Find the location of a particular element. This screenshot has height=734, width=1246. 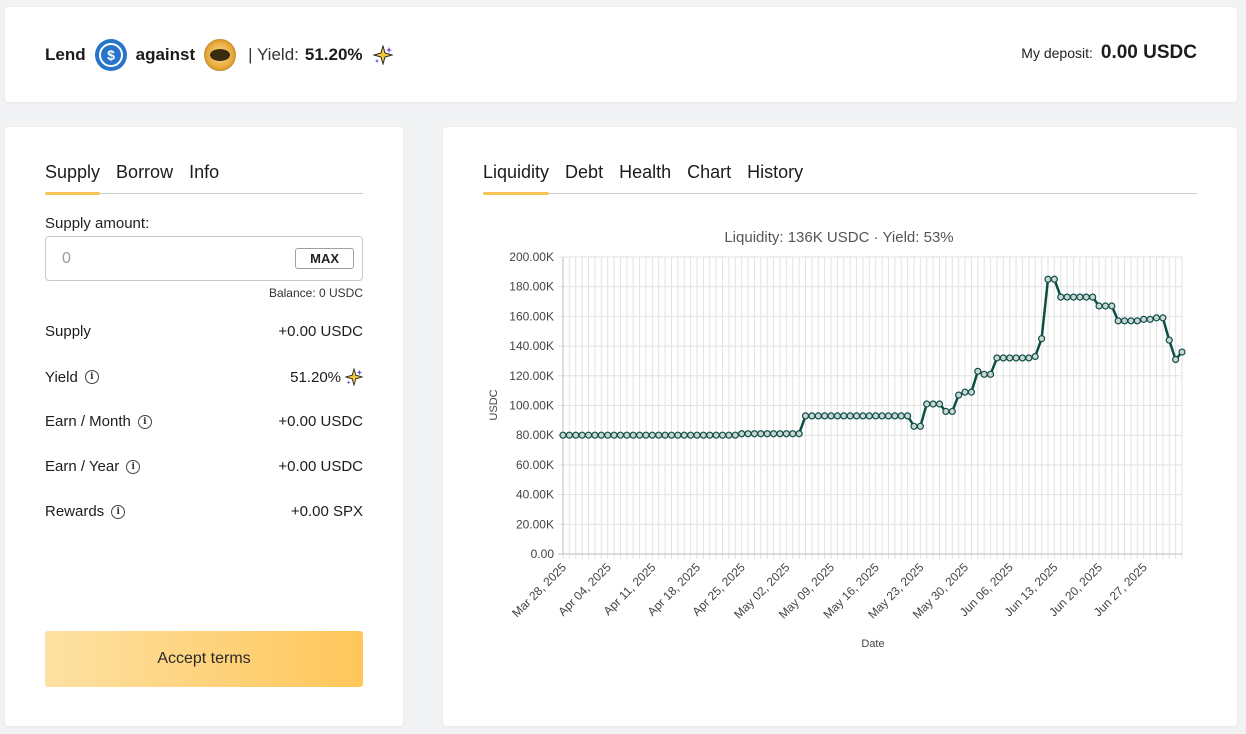

tab-borrow: Borrow is located at coordinates (145, 172).